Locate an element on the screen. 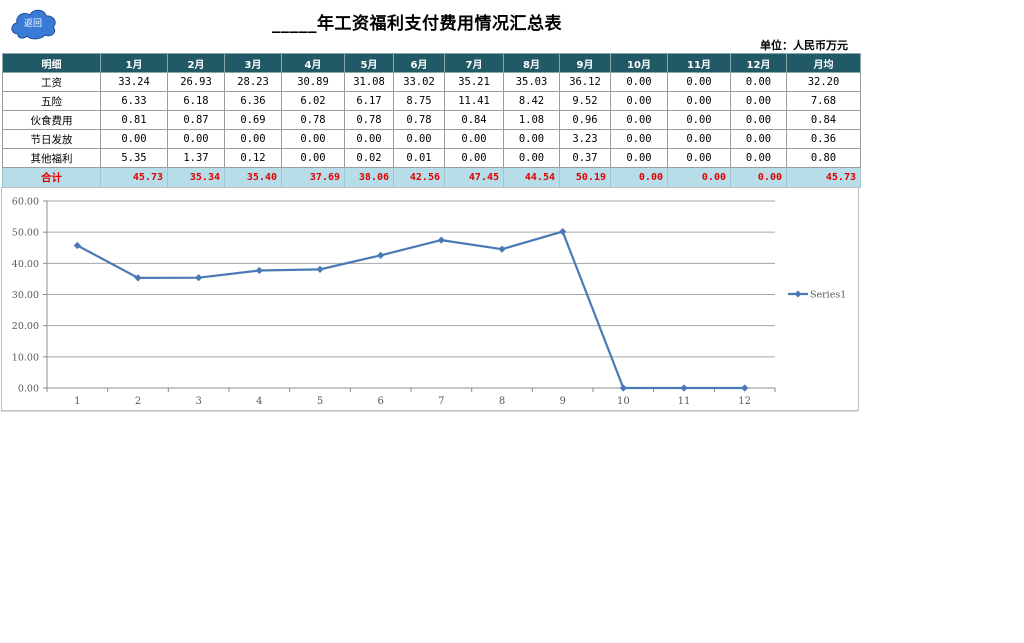 The height and width of the screenshot is (643, 1024). table-cell: 33.24 is located at coordinates (134, 82).